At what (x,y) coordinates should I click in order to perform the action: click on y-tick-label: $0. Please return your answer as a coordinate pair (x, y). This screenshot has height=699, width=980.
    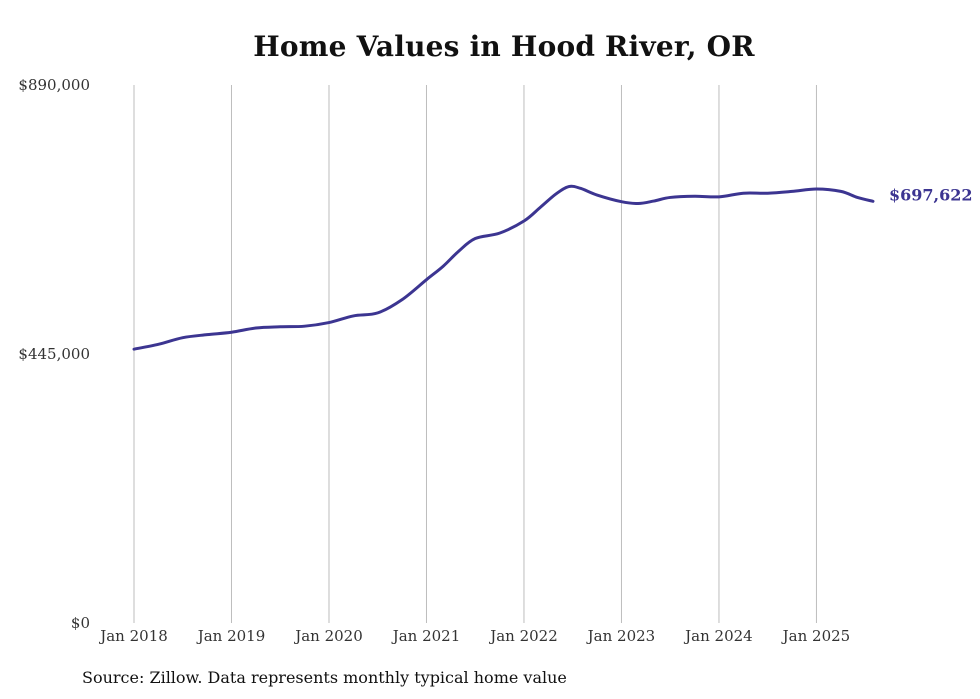
    Looking at the image, I should click on (80, 623).